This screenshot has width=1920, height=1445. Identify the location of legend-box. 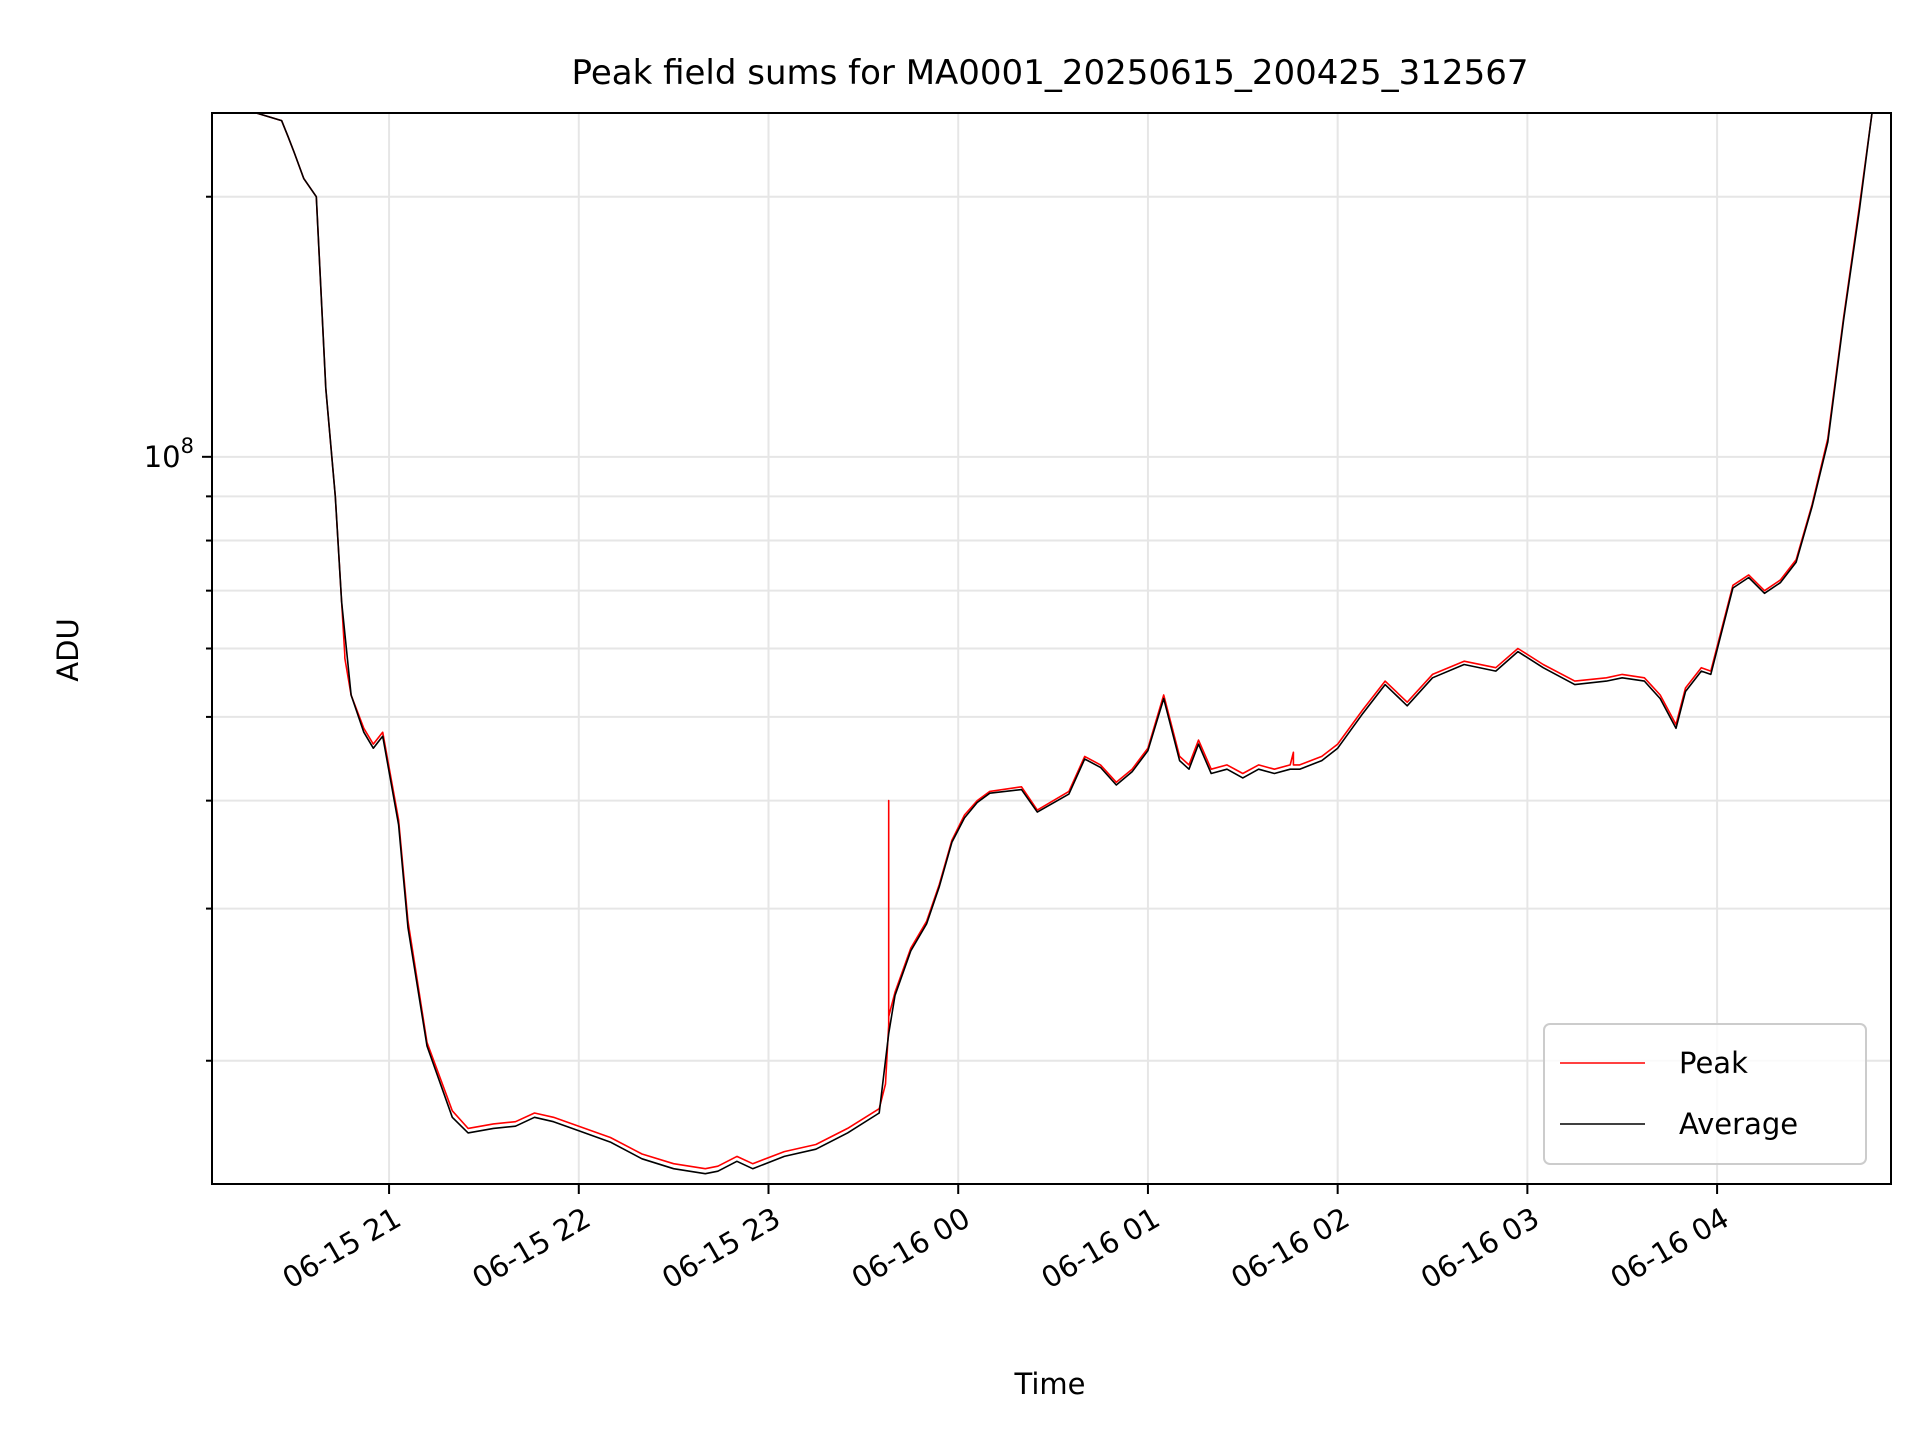
(1705, 1094).